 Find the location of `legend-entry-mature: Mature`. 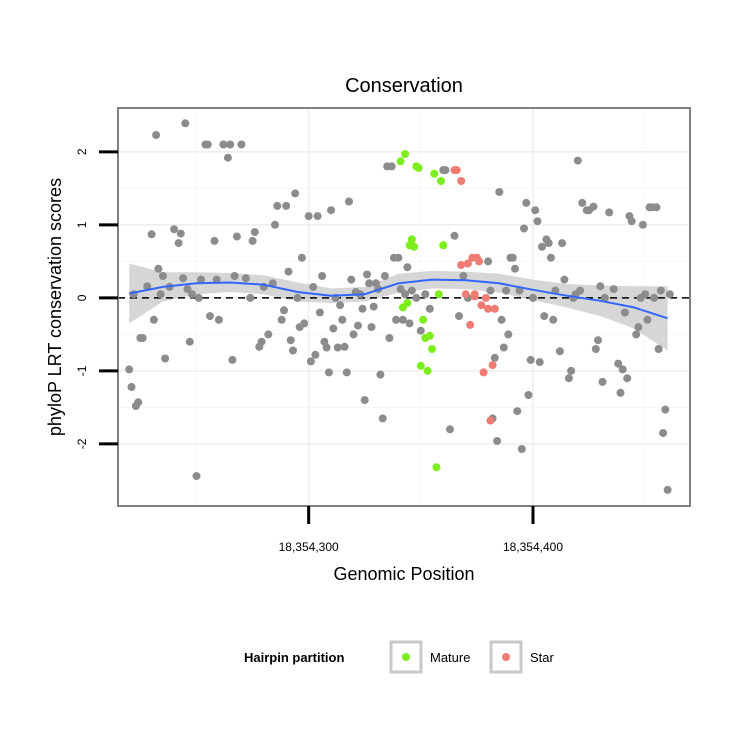

legend-entry-mature: Mature is located at coordinates (429, 657).